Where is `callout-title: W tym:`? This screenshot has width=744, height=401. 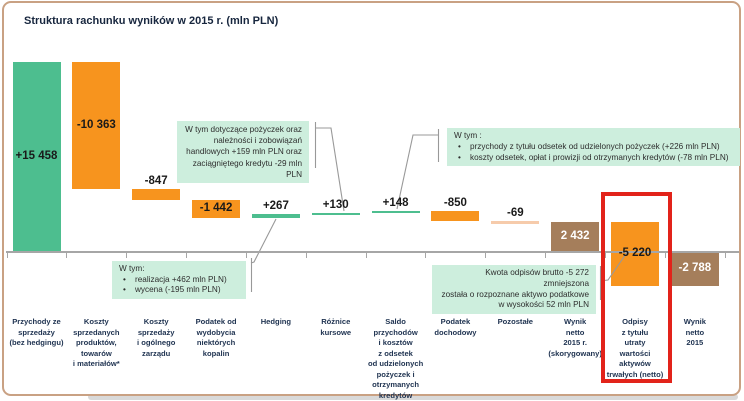
callout-title: W tym: is located at coordinates (132, 268).